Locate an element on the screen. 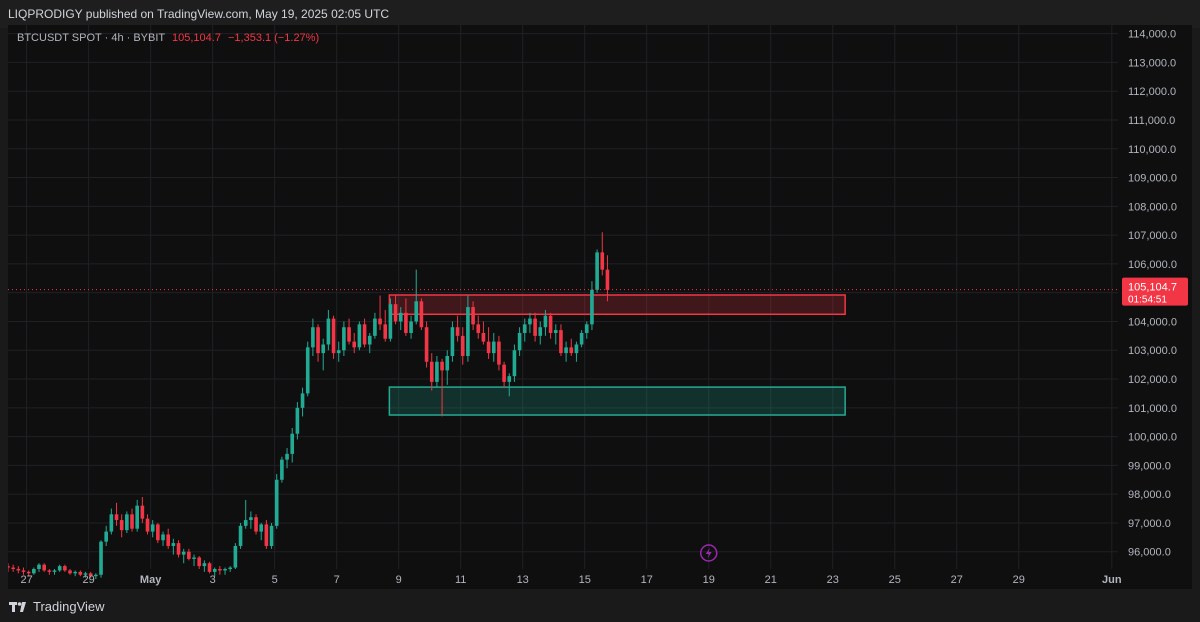  symbol-title: BTCUSDT SPOT · 4h · BYBIT is located at coordinates (91, 38).